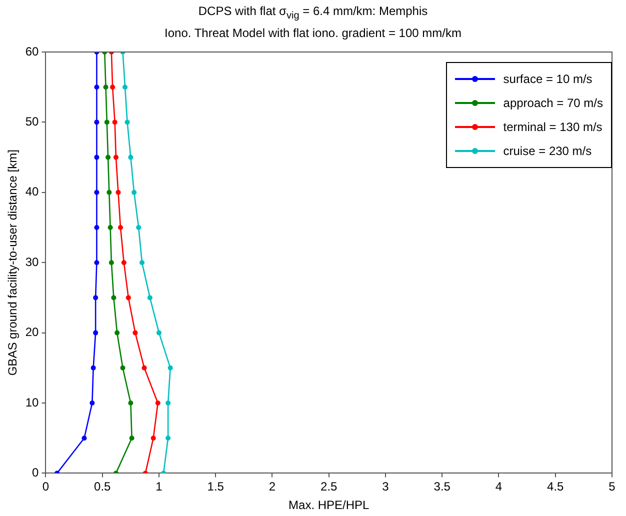 The width and height of the screenshot is (626, 516). I want to click on y-tick-label: 0, so click(36, 473).